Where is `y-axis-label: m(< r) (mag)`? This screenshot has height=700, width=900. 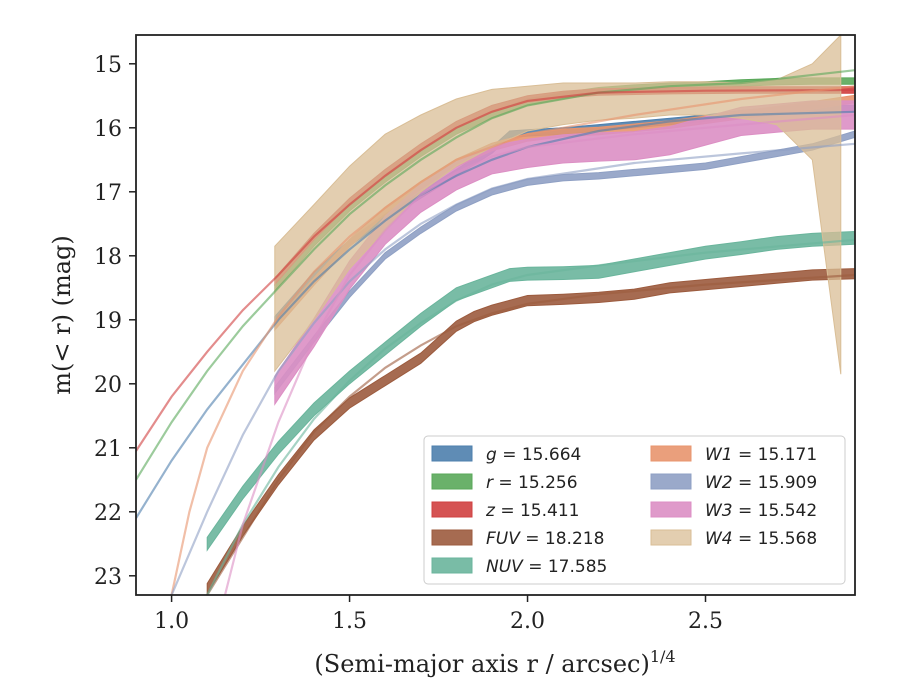 y-axis-label: m(< r) (mag) is located at coordinates (62, 314).